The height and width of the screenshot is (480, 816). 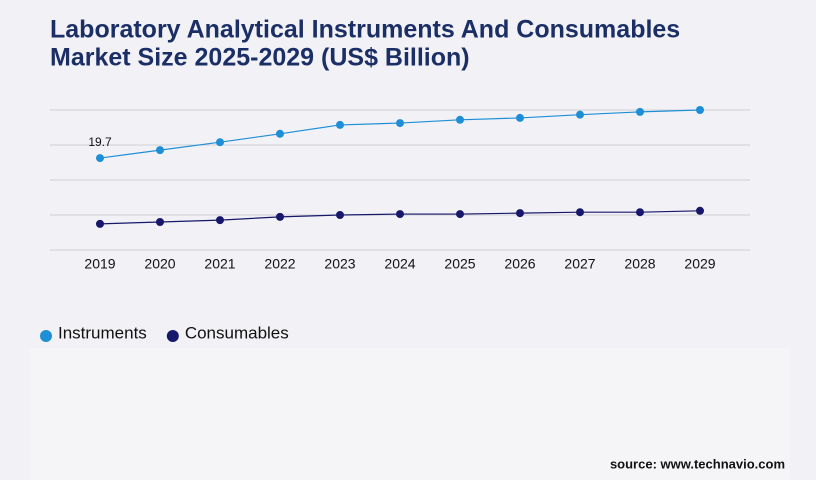 I want to click on x-tick-label: 2028, so click(x=639, y=264).